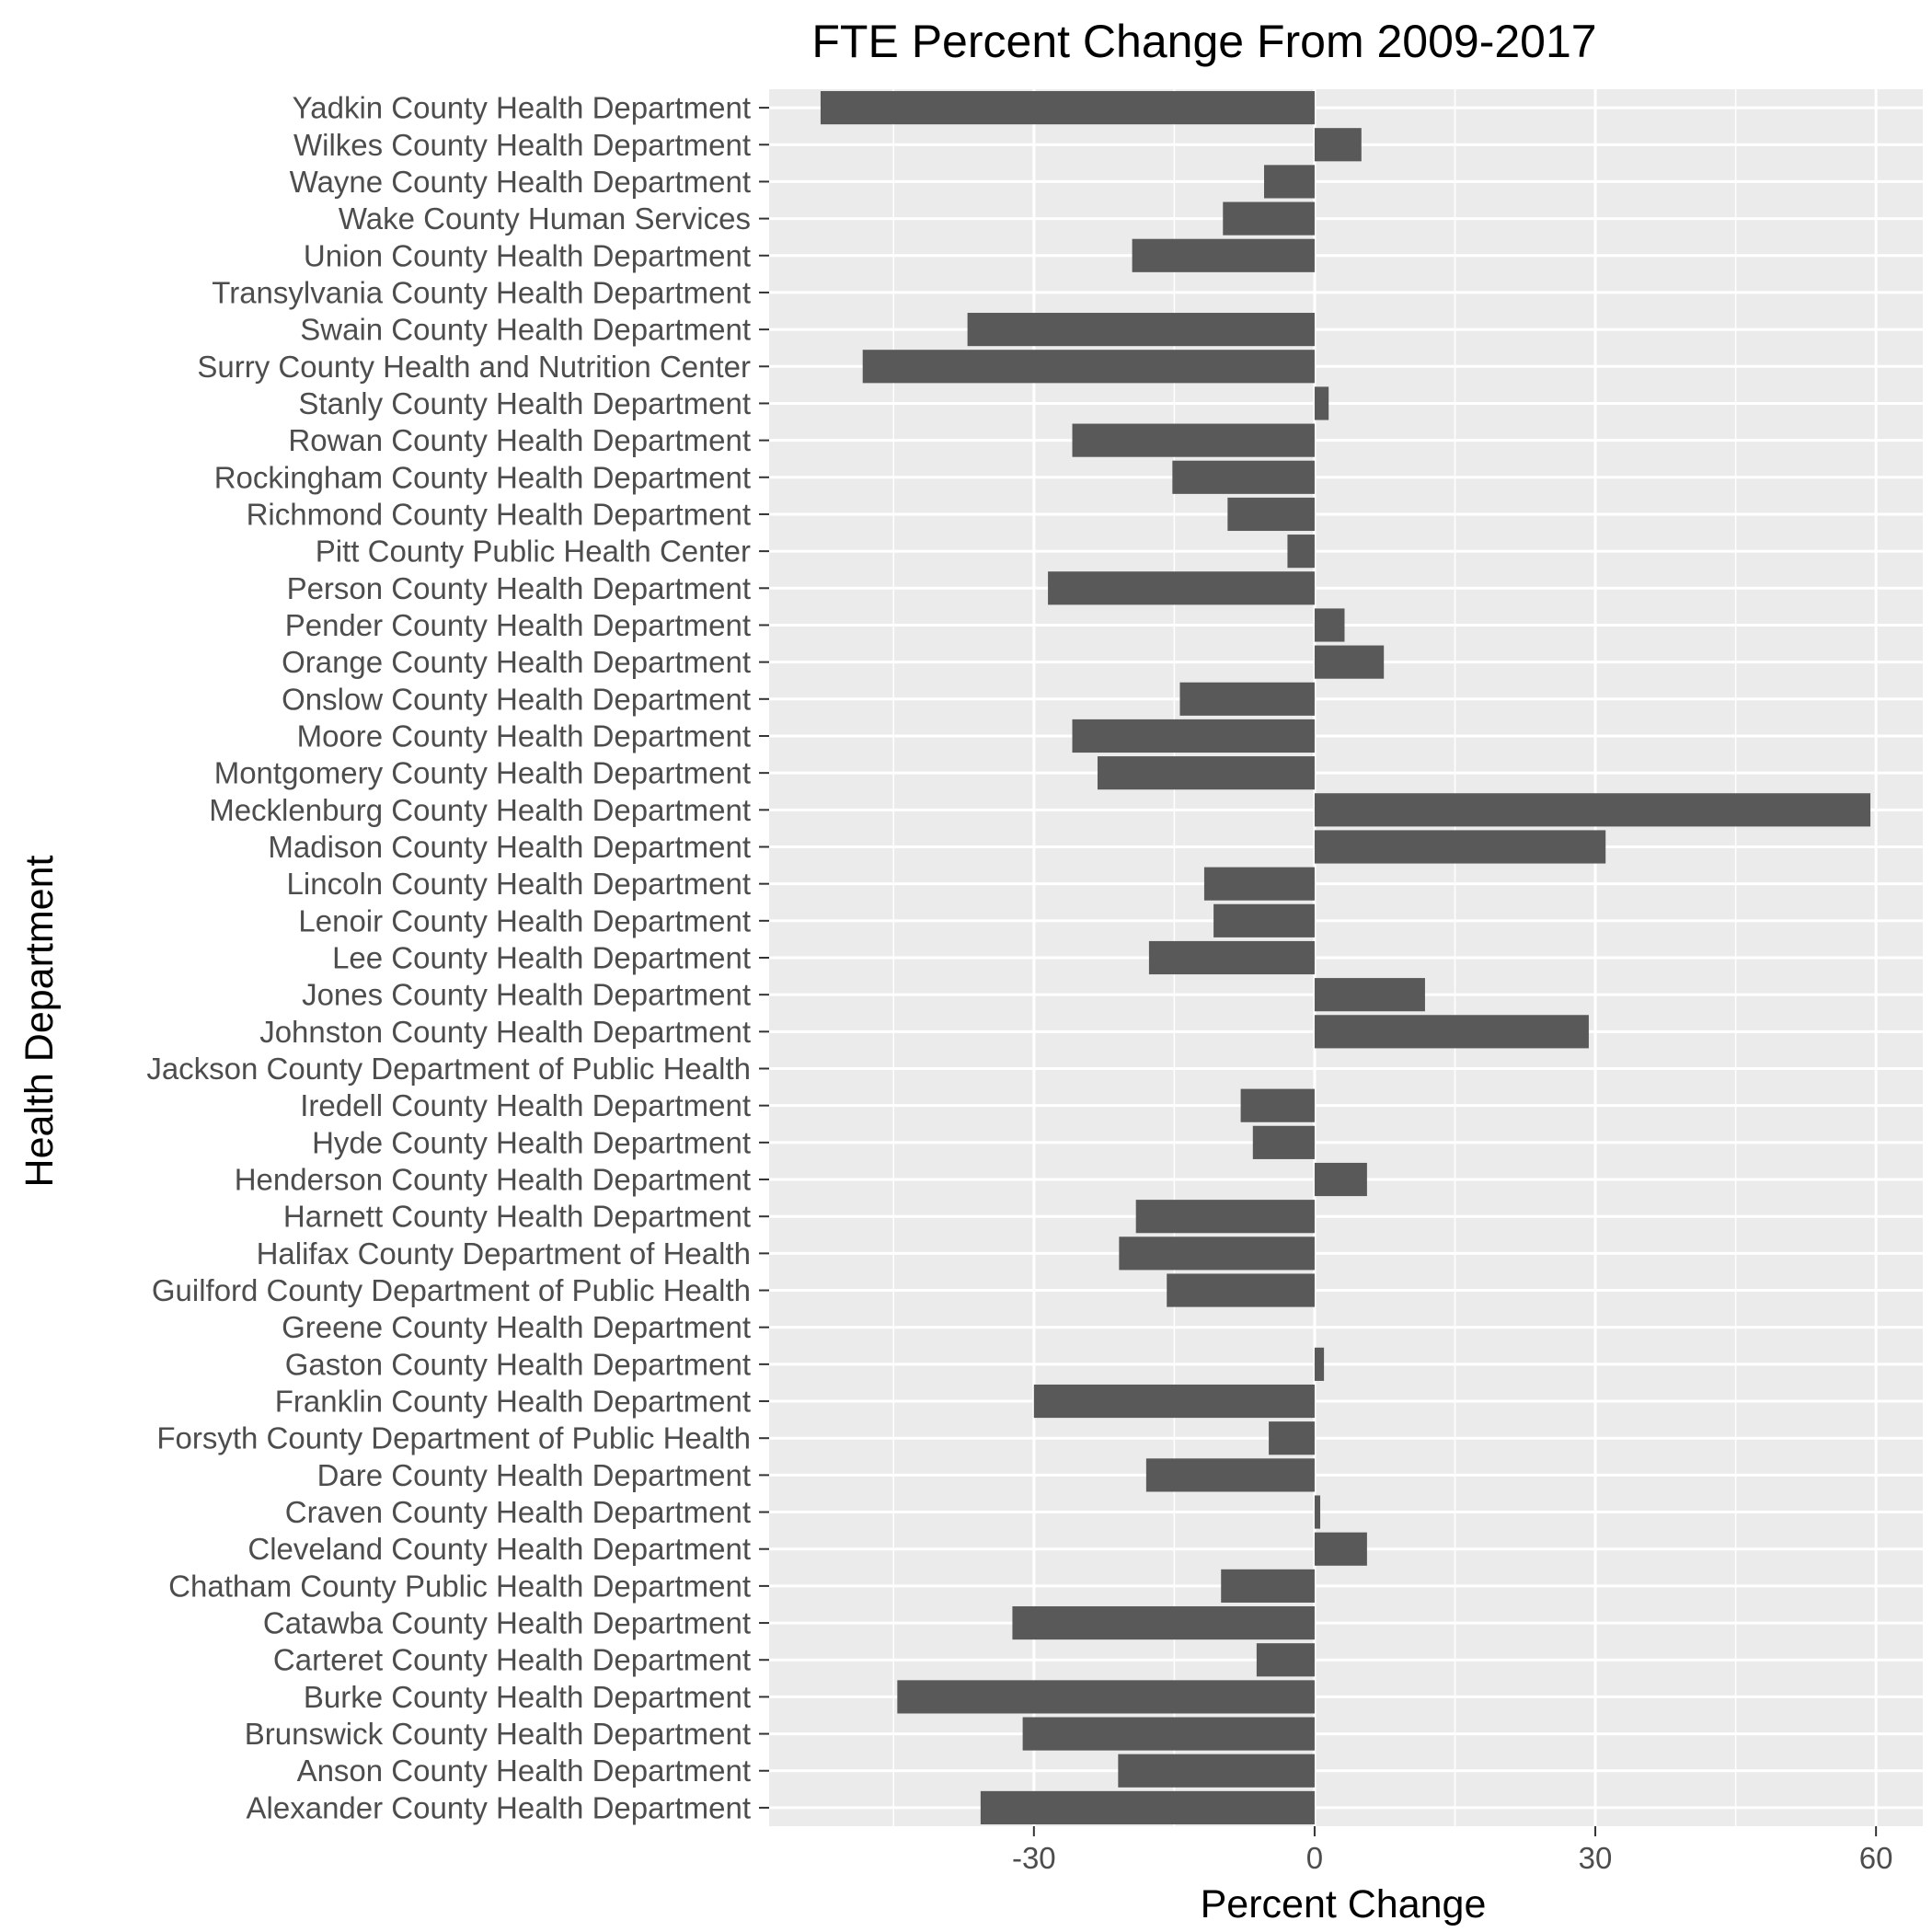 Image resolution: width=1932 pixels, height=1932 pixels. I want to click on y-axis-title: Health Department, so click(39, 1021).